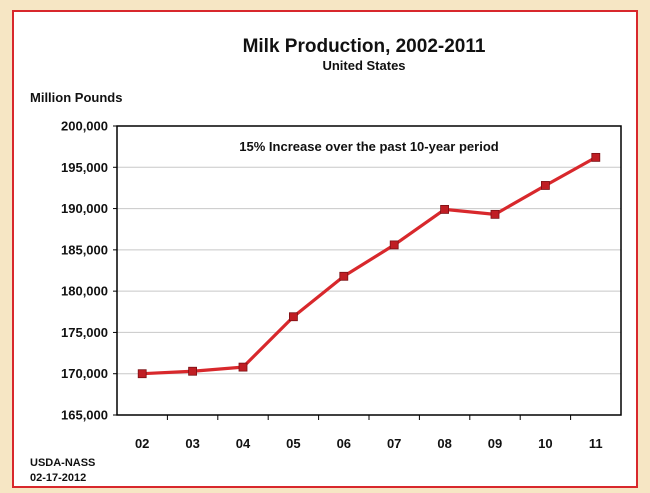 The height and width of the screenshot is (493, 650). I want to click on y-tick-label: 200,000, so click(84, 126).